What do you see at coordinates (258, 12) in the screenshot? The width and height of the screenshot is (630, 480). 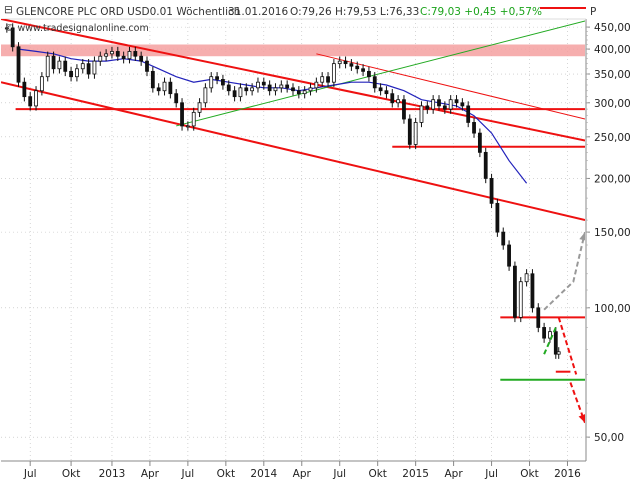 I see `chart-date: 31.01.2016` at bounding box center [258, 12].